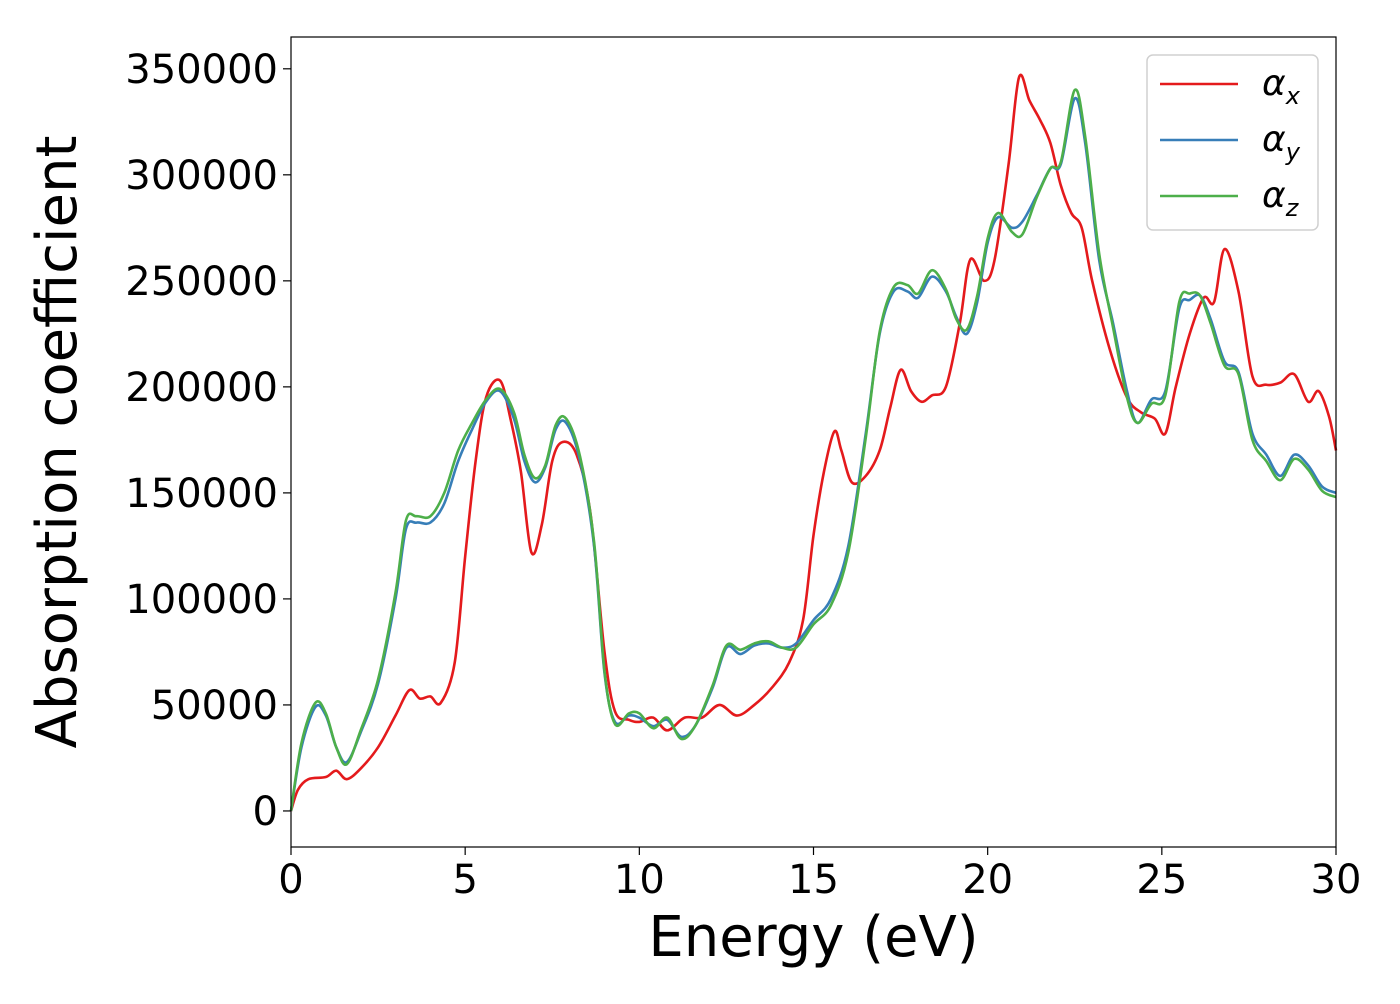 This screenshot has height=1004, width=1400. I want to click on x-tick-label: 10, so click(639, 880).